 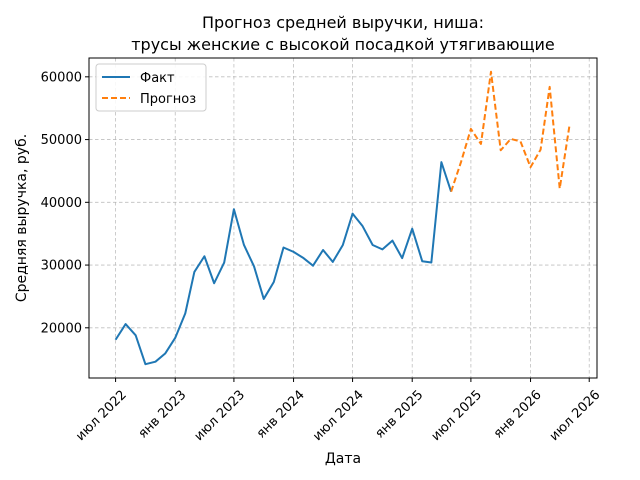 What do you see at coordinates (61, 328) in the screenshot?
I see `y-tick-label: 20000` at bounding box center [61, 328].